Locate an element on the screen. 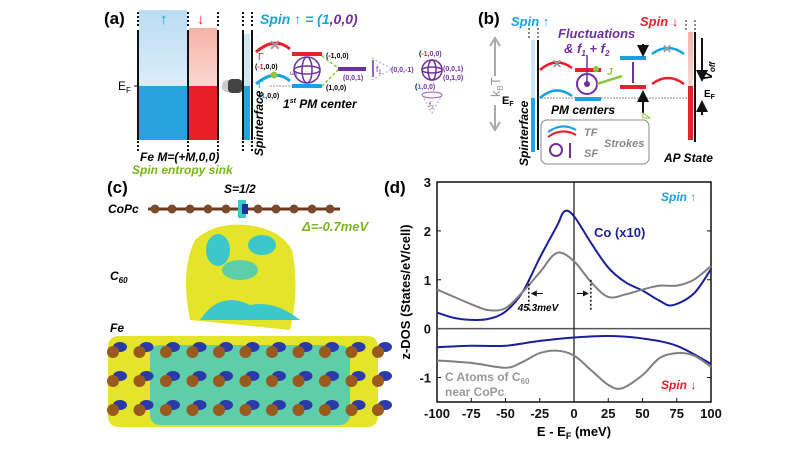  pm1-level-down is located at coordinates (588, 70).